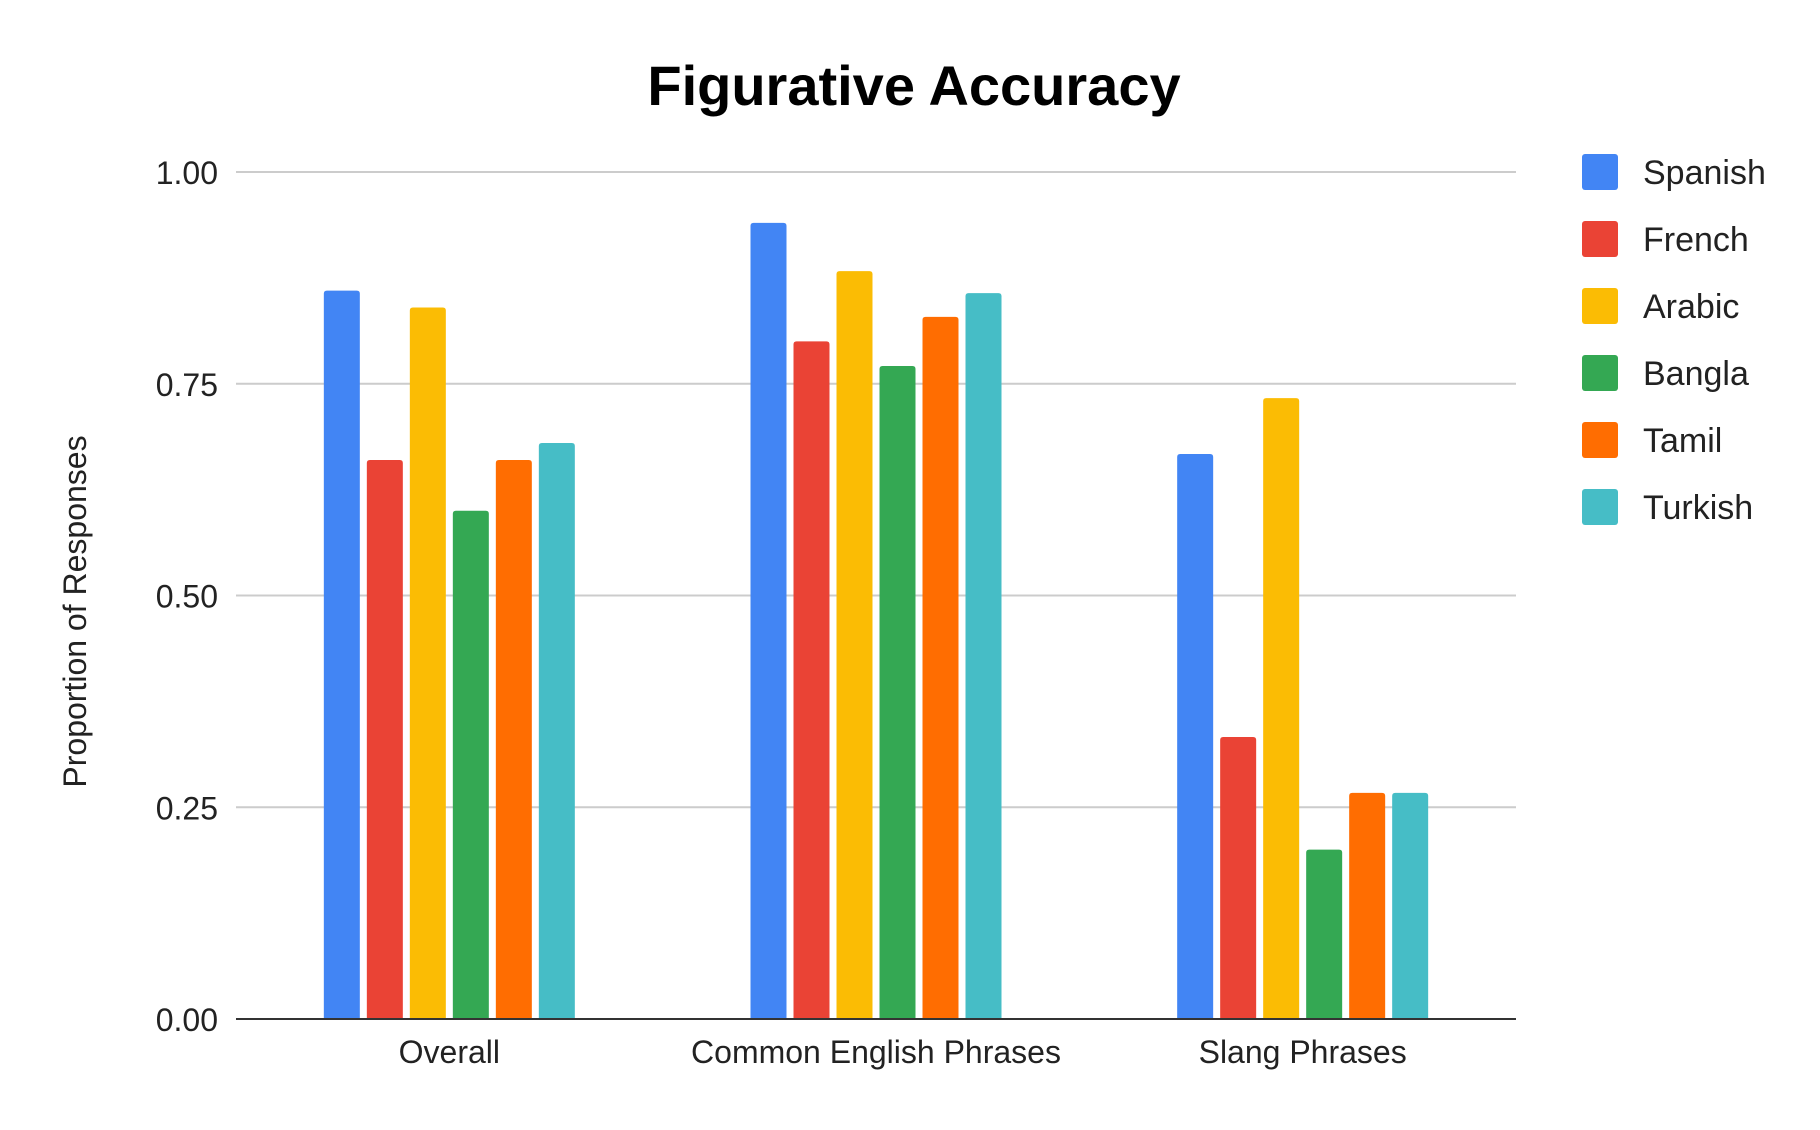  I want to click on x-category-label: Overall, so click(449, 1052).